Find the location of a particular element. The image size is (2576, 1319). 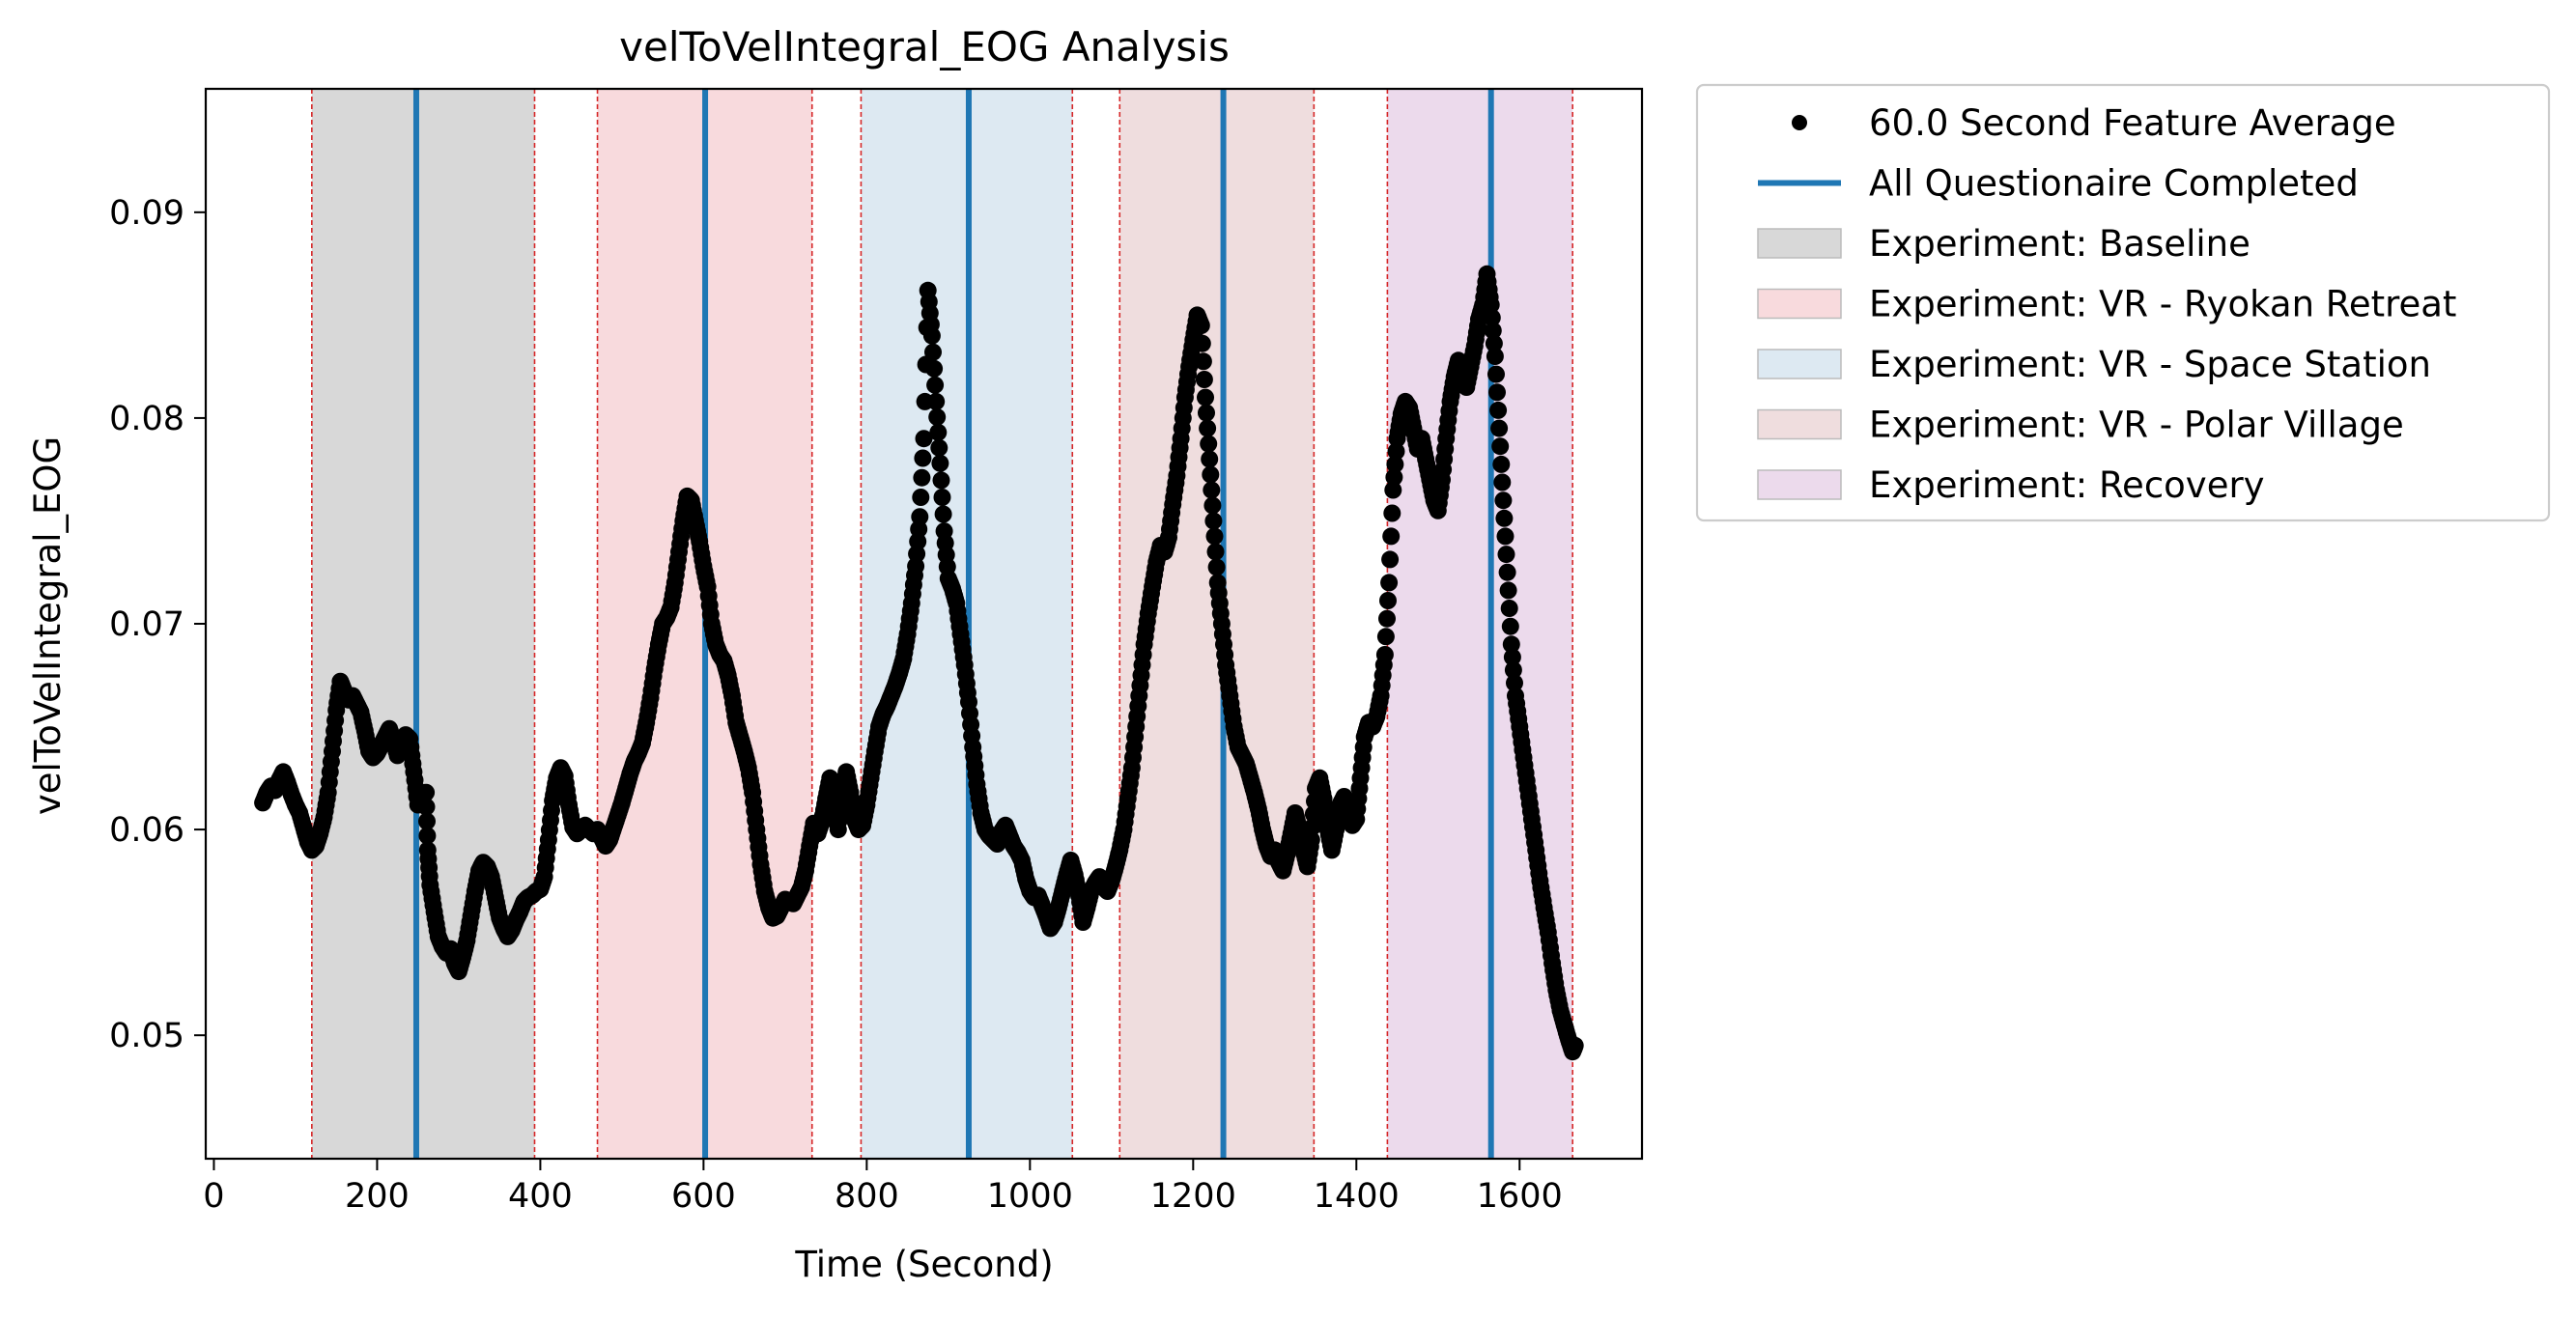

x-tick-label: 1200 is located at coordinates (1193, 1196).